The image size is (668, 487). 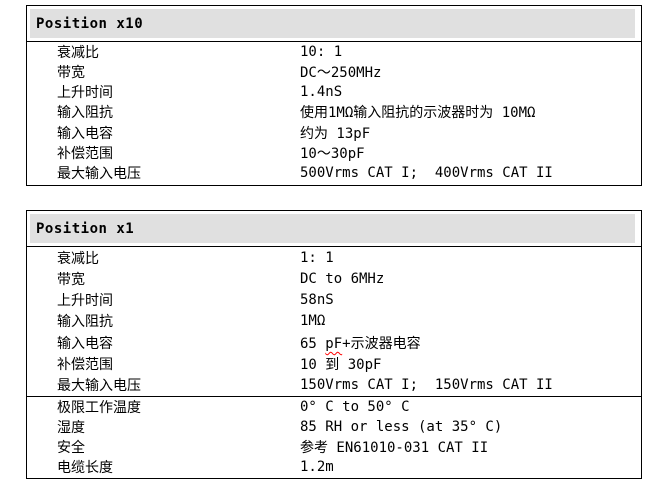 I want to click on table-row: 衰减比 10: 1, so click(x=334, y=52).